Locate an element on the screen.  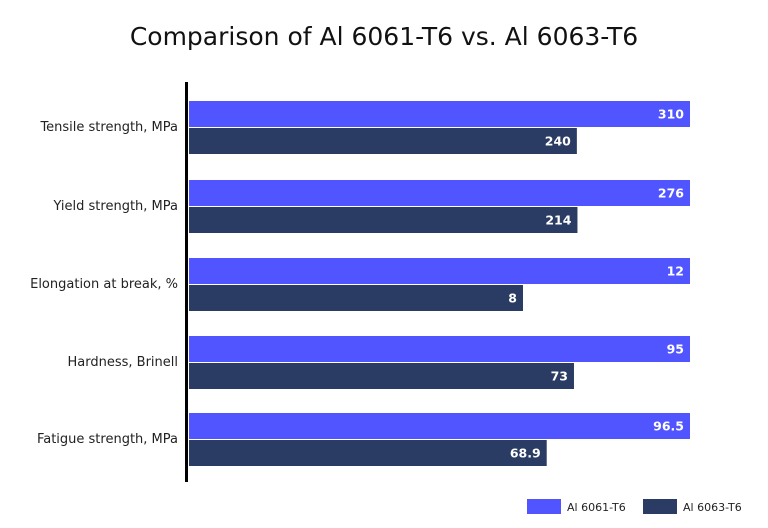
data-label: 95 is located at coordinates (675, 349).